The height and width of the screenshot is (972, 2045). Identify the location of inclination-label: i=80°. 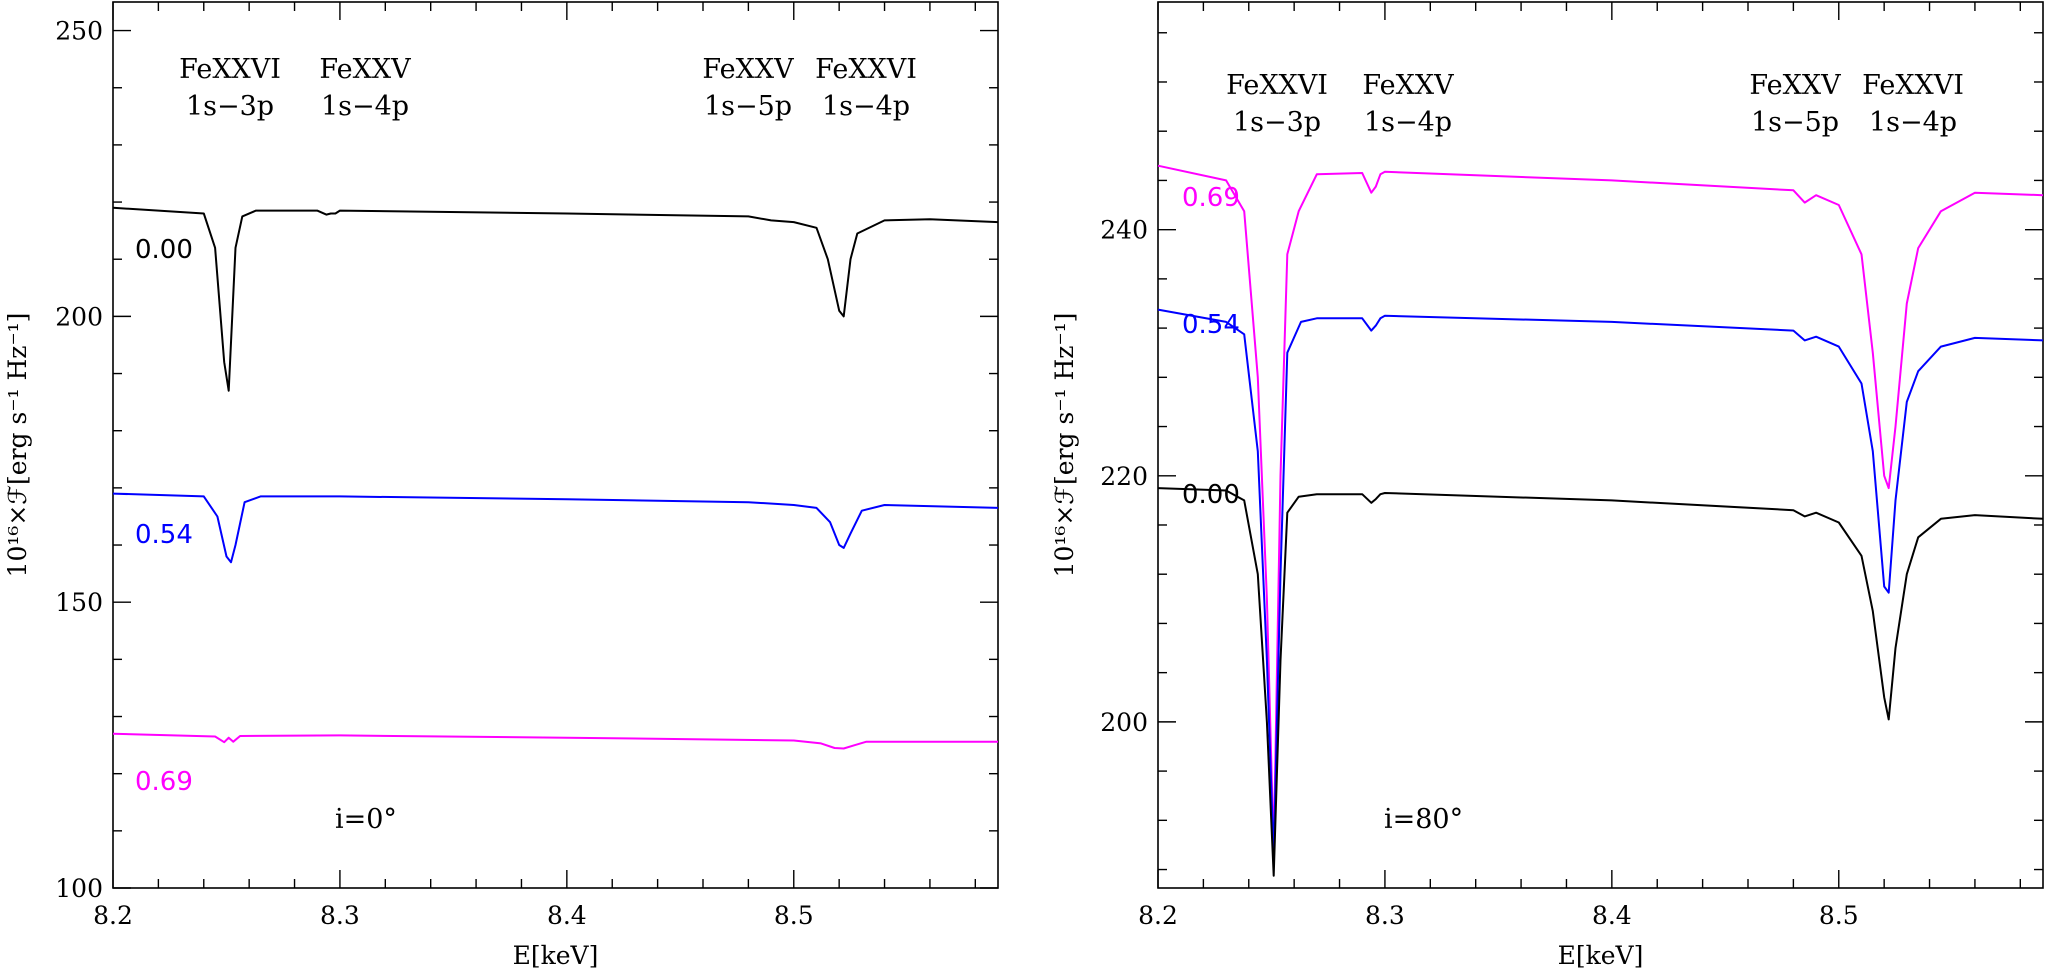
(1423, 819).